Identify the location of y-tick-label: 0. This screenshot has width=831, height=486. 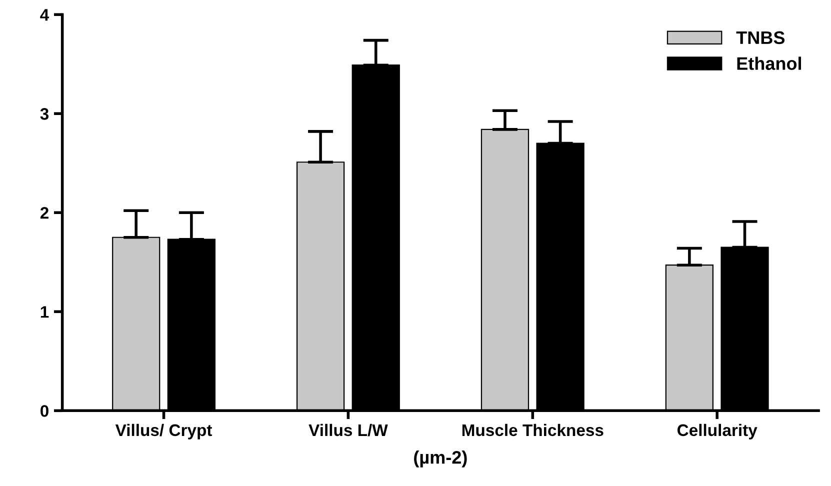
(44, 411).